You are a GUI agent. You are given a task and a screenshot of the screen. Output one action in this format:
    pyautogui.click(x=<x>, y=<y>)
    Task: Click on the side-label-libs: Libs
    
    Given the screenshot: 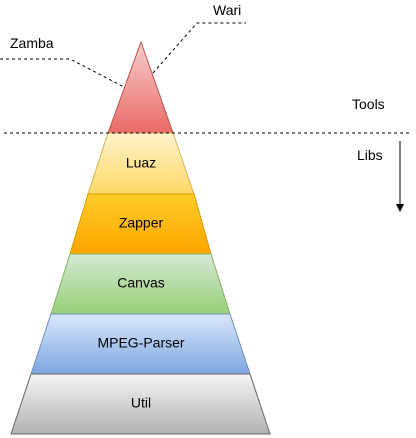 What is the action you would take?
    pyautogui.click(x=370, y=155)
    